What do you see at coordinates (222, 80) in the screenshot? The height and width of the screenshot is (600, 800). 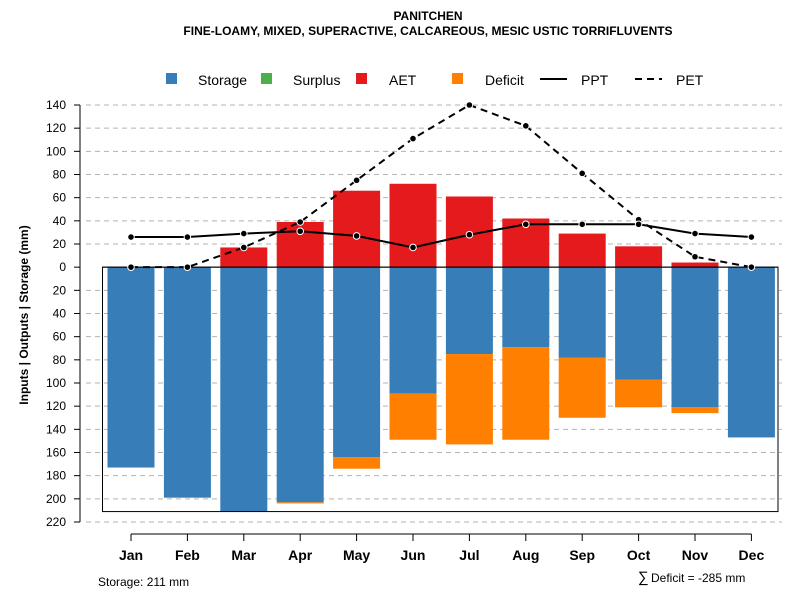 I see `legend-label-storage: Storage` at bounding box center [222, 80].